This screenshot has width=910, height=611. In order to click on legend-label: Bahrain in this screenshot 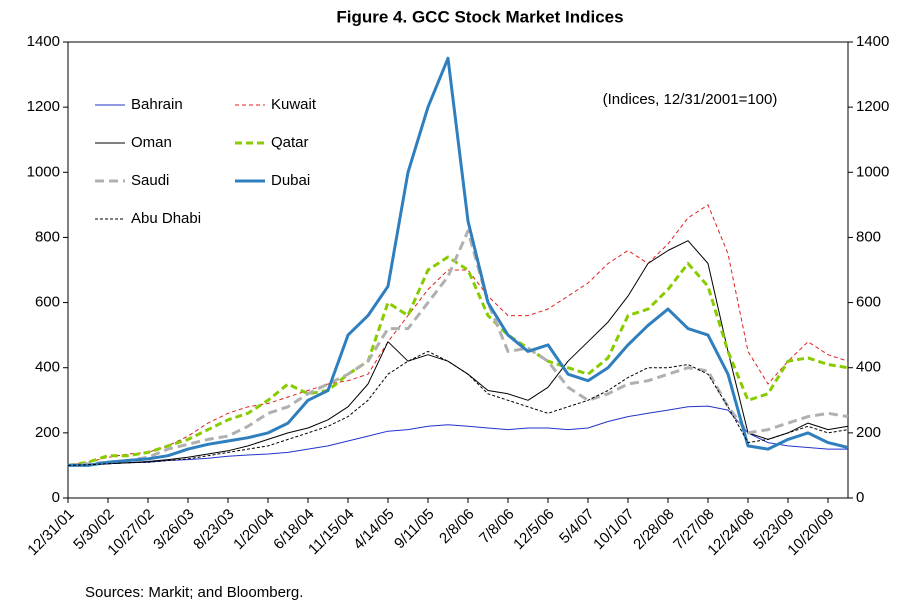, I will do `click(157, 104)`.